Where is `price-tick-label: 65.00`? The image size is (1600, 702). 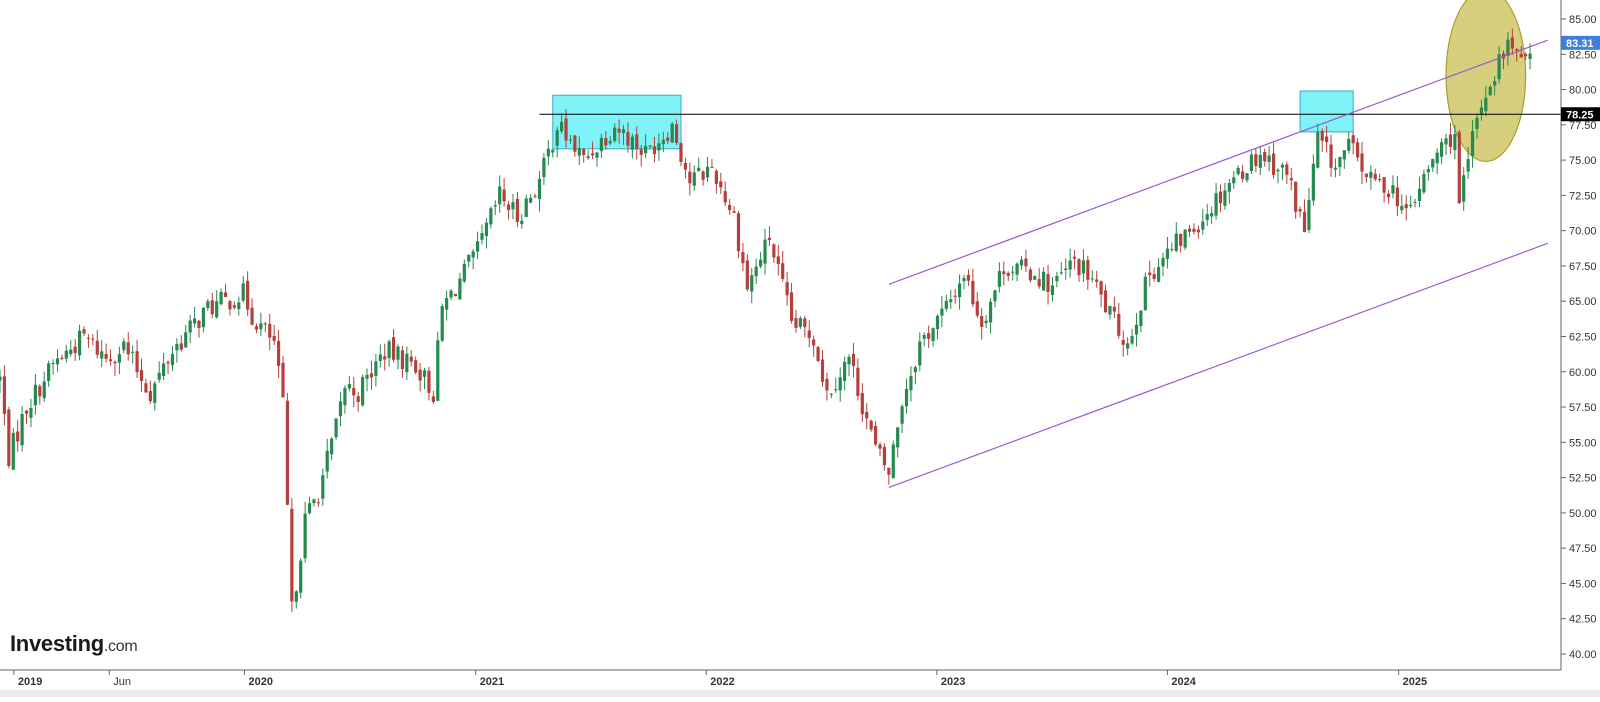
price-tick-label: 65.00 is located at coordinates (1583, 302).